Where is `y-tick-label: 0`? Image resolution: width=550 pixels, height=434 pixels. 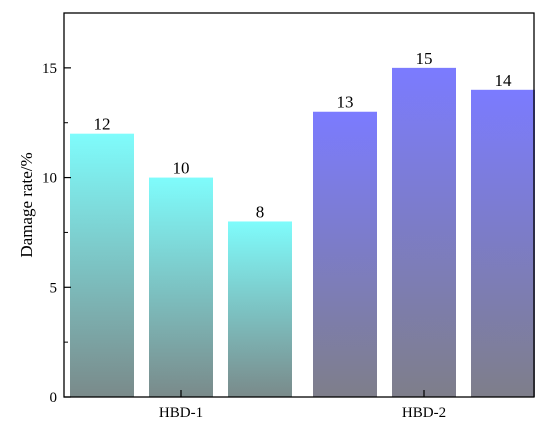
y-tick-label: 0 is located at coordinates (54, 398).